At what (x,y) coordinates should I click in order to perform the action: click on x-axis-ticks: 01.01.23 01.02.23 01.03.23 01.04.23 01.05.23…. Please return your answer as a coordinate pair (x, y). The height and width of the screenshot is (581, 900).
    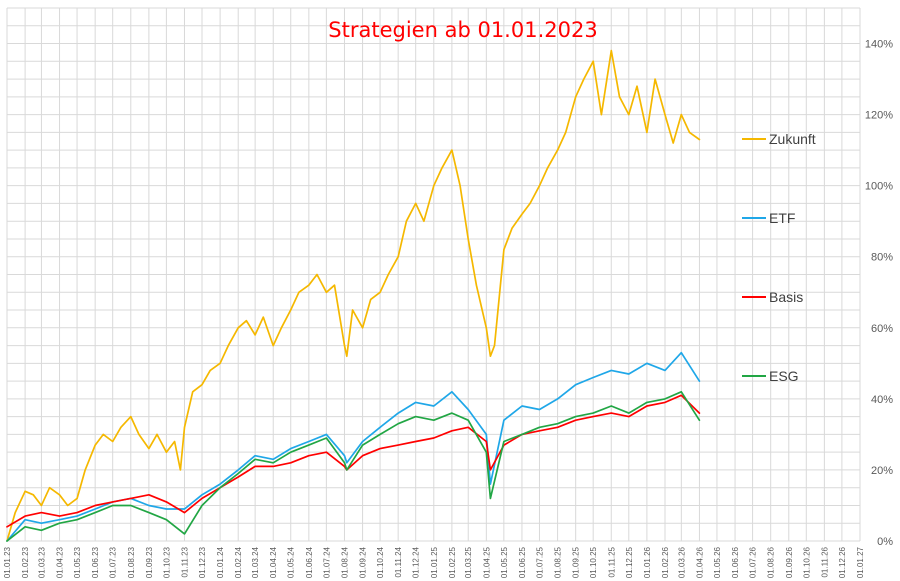
    Looking at the image, I should click on (434, 562).